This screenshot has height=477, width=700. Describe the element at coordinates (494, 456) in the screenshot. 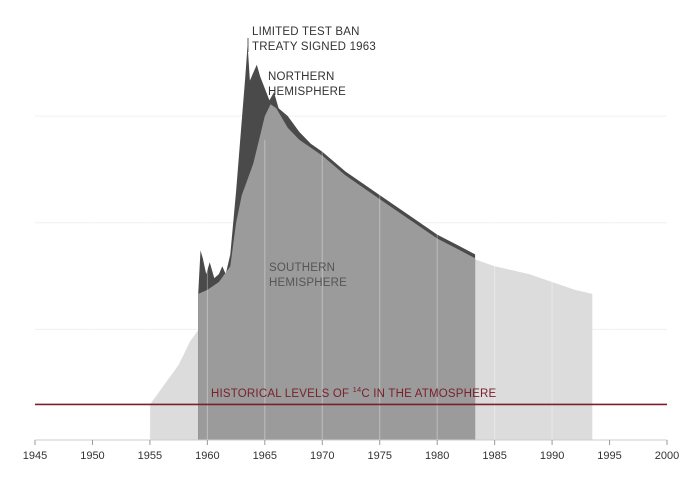

I see `x-tick-label-1985: 1985` at that location.